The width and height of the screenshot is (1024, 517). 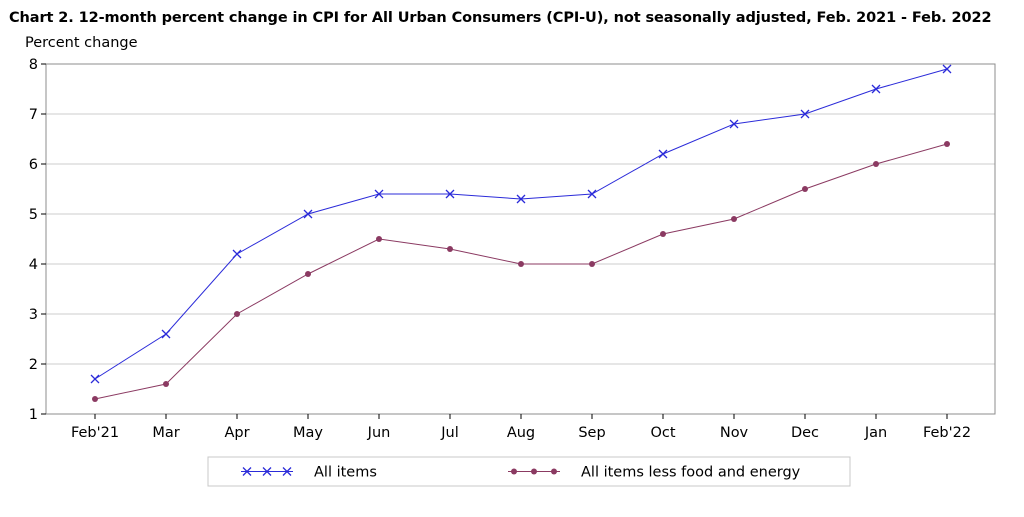 I want to click on x-tick-label: Feb'21, so click(x=95, y=433).